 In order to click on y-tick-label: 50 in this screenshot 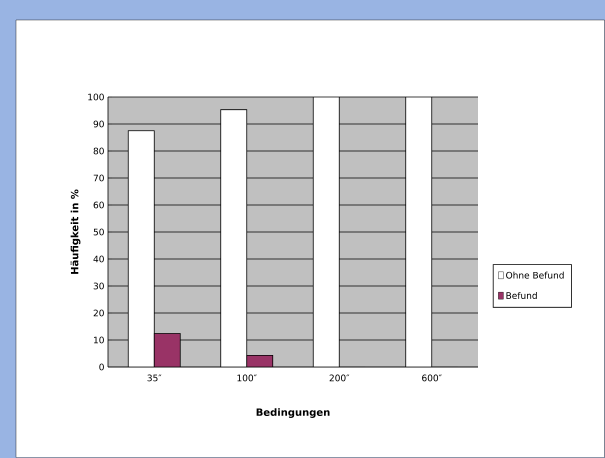, I will do `click(99, 232)`.